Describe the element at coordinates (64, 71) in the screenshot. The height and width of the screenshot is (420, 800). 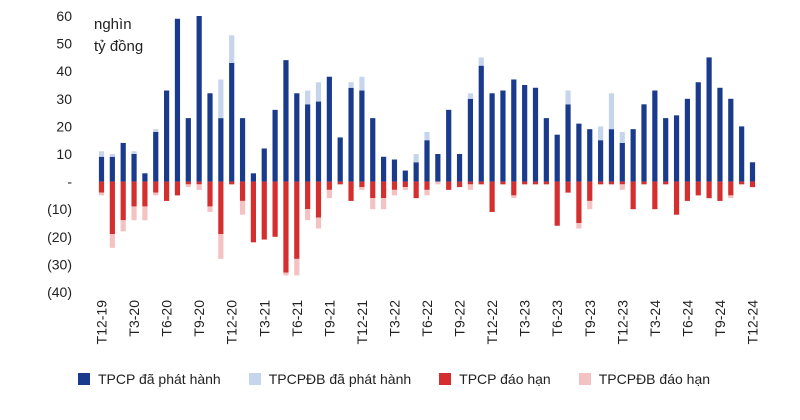
I see `y-tick-label: 40` at that location.